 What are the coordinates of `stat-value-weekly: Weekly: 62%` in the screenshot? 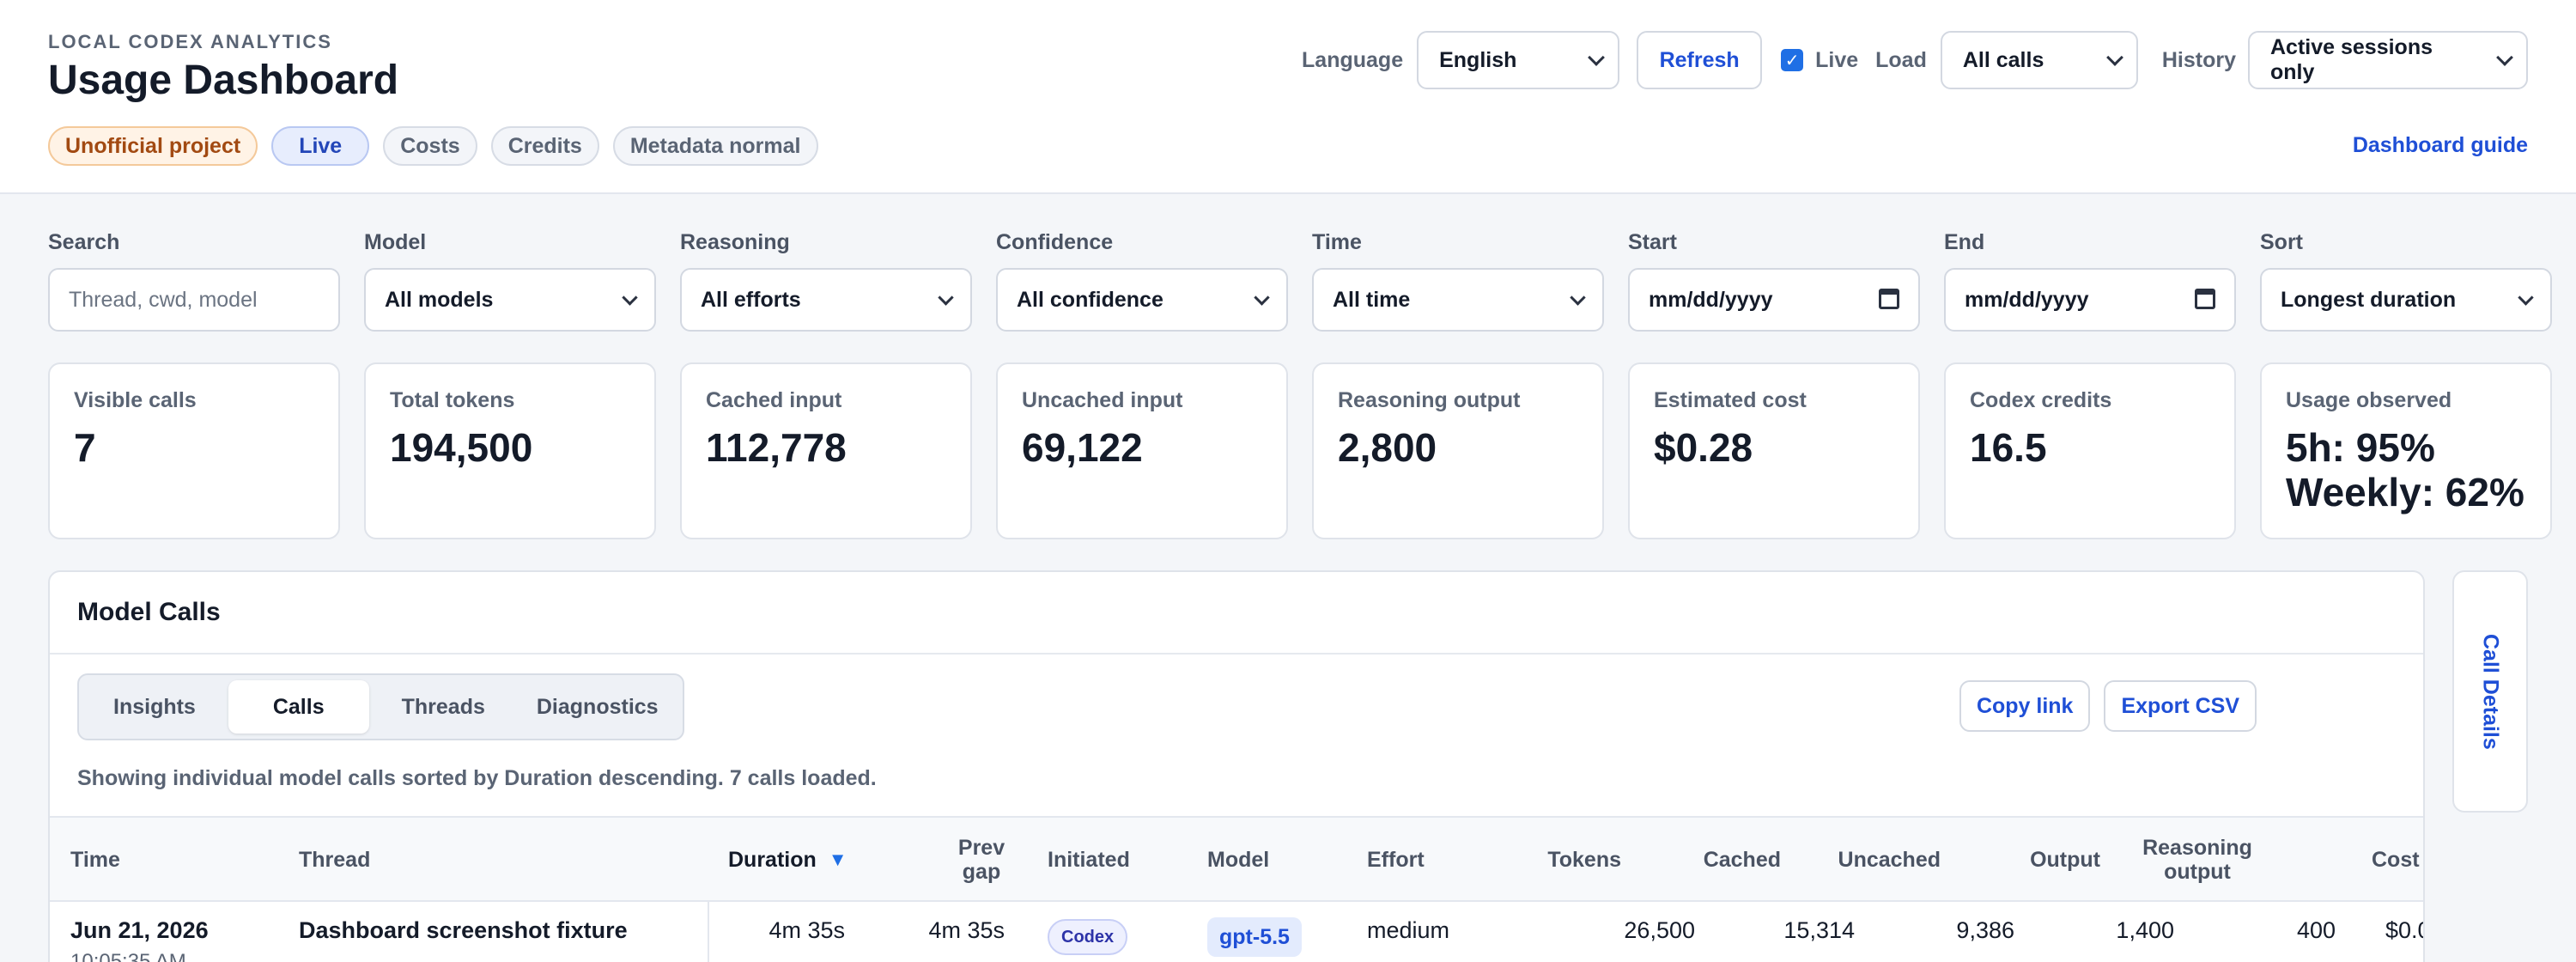 It's located at (2405, 492).